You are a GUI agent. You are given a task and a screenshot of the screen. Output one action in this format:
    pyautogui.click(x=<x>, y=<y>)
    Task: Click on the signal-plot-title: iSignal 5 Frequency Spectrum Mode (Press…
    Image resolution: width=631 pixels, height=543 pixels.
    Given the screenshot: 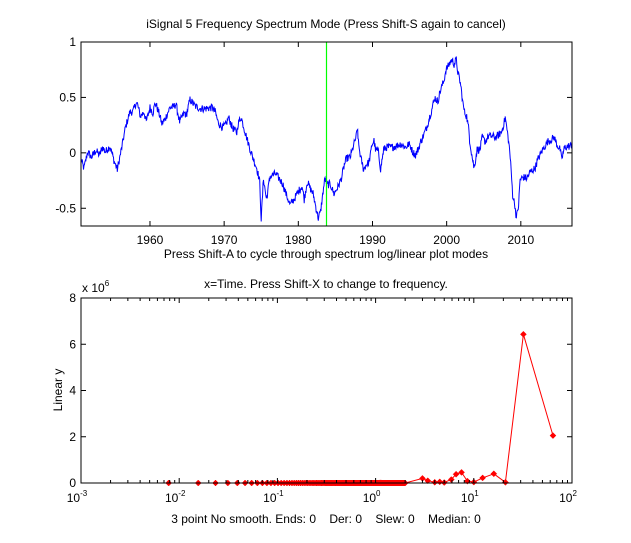 What is the action you would take?
    pyautogui.click(x=326, y=24)
    